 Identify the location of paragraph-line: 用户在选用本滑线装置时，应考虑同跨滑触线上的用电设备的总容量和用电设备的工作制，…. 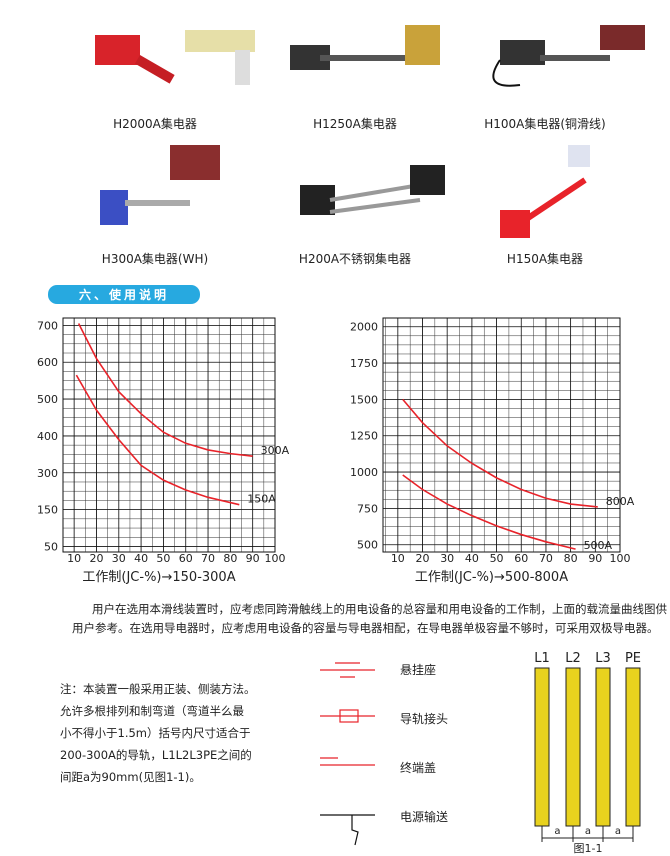
(379, 609).